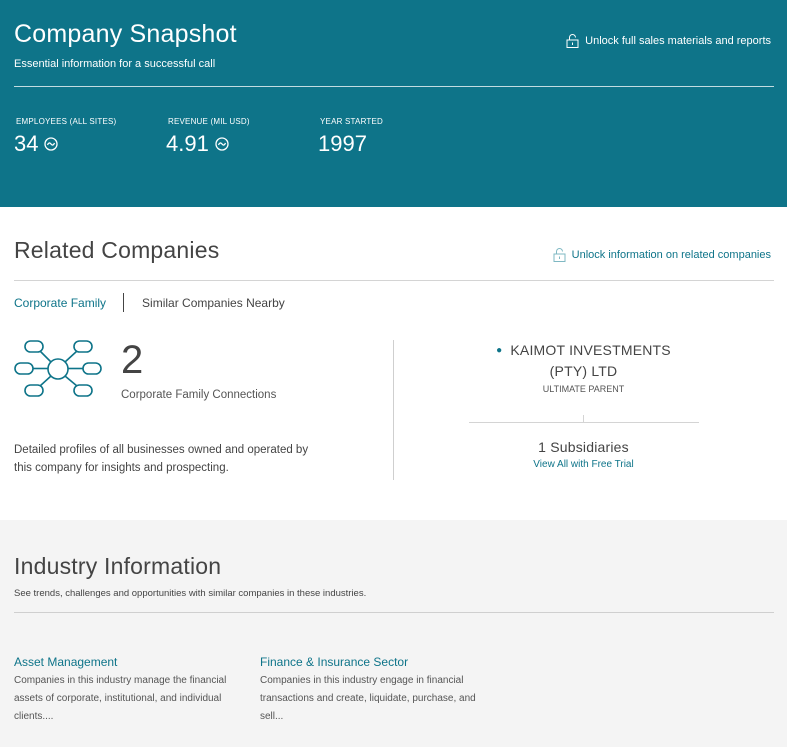 The width and height of the screenshot is (787, 747). What do you see at coordinates (342, 143) in the screenshot?
I see `stat-value: 1997` at bounding box center [342, 143].